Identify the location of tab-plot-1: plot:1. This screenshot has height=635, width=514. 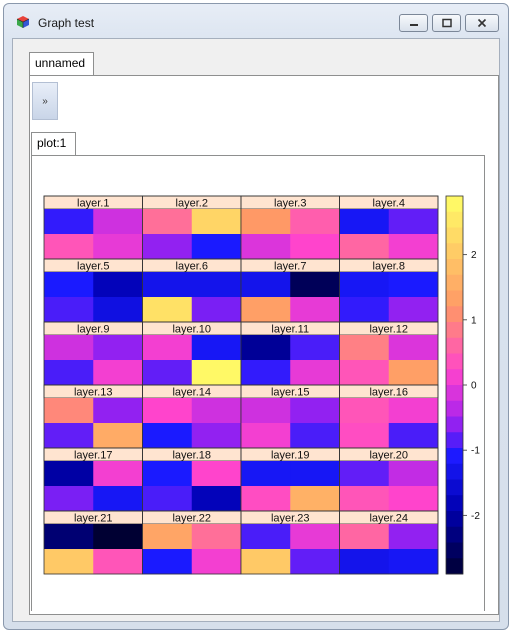
(53, 144).